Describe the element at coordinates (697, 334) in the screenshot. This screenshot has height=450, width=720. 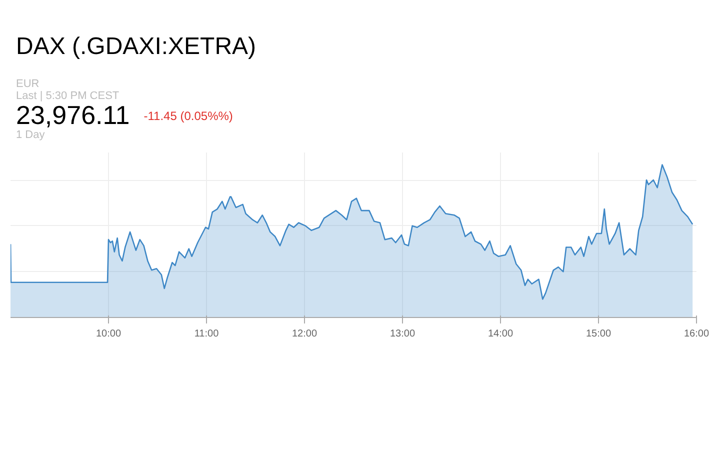
I see `x-tick-label: 16:00` at that location.